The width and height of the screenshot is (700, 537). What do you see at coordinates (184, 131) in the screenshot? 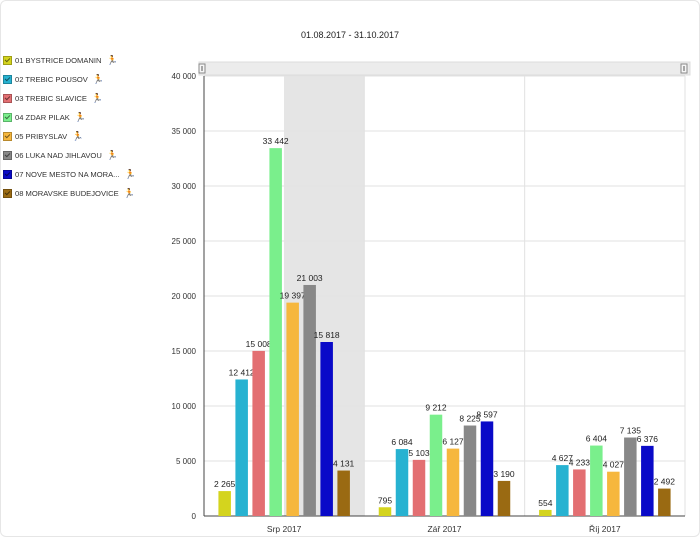
I see `y-tick-label: 35 000` at bounding box center [184, 131].